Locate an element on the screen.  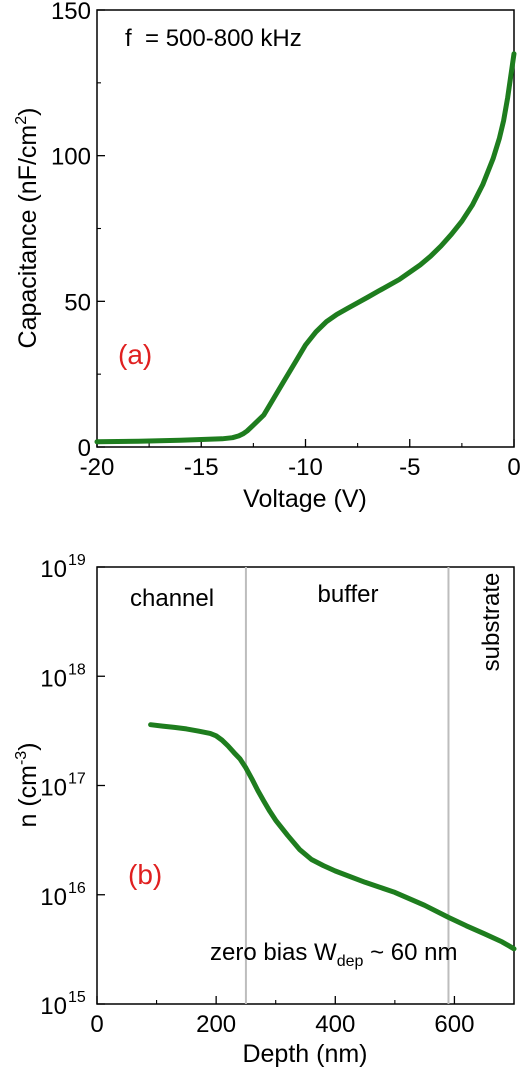
panel-a-y-tick-label: 0 is located at coordinates (84, 448).